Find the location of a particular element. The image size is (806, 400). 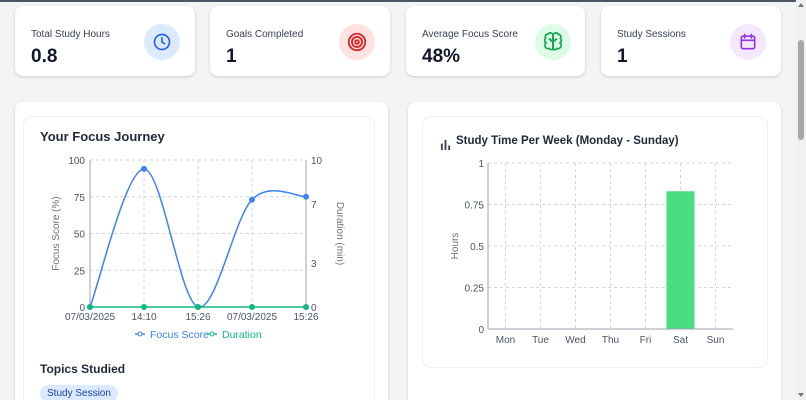

x-tick-label: Sat is located at coordinates (680, 340).